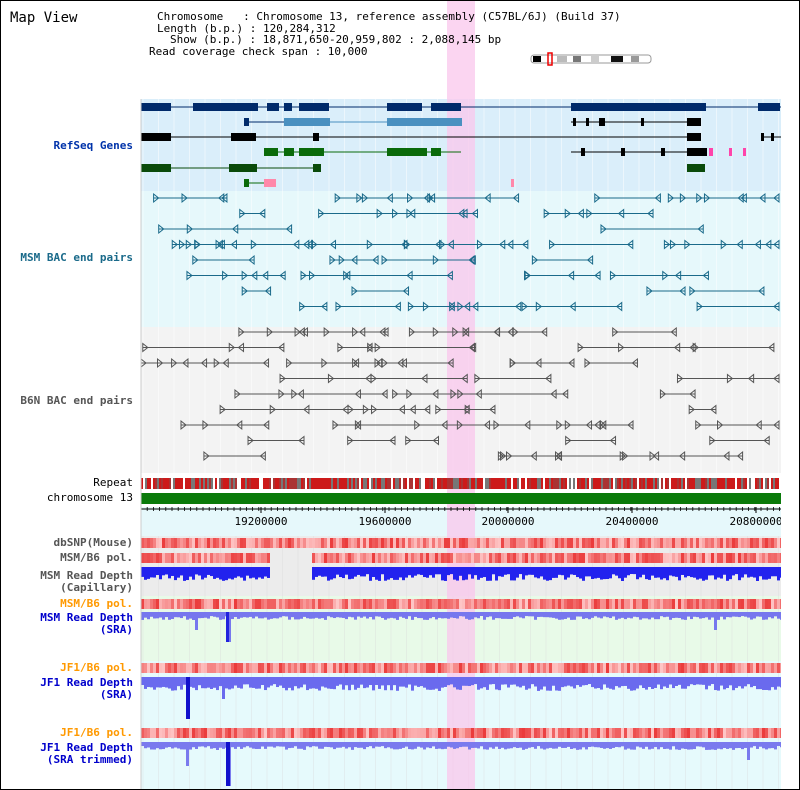 The image size is (800, 790). What do you see at coordinates (96, 557) in the screenshot?
I see `msm-b6-pol-label-1: MSM/B6 pol.` at bounding box center [96, 557].